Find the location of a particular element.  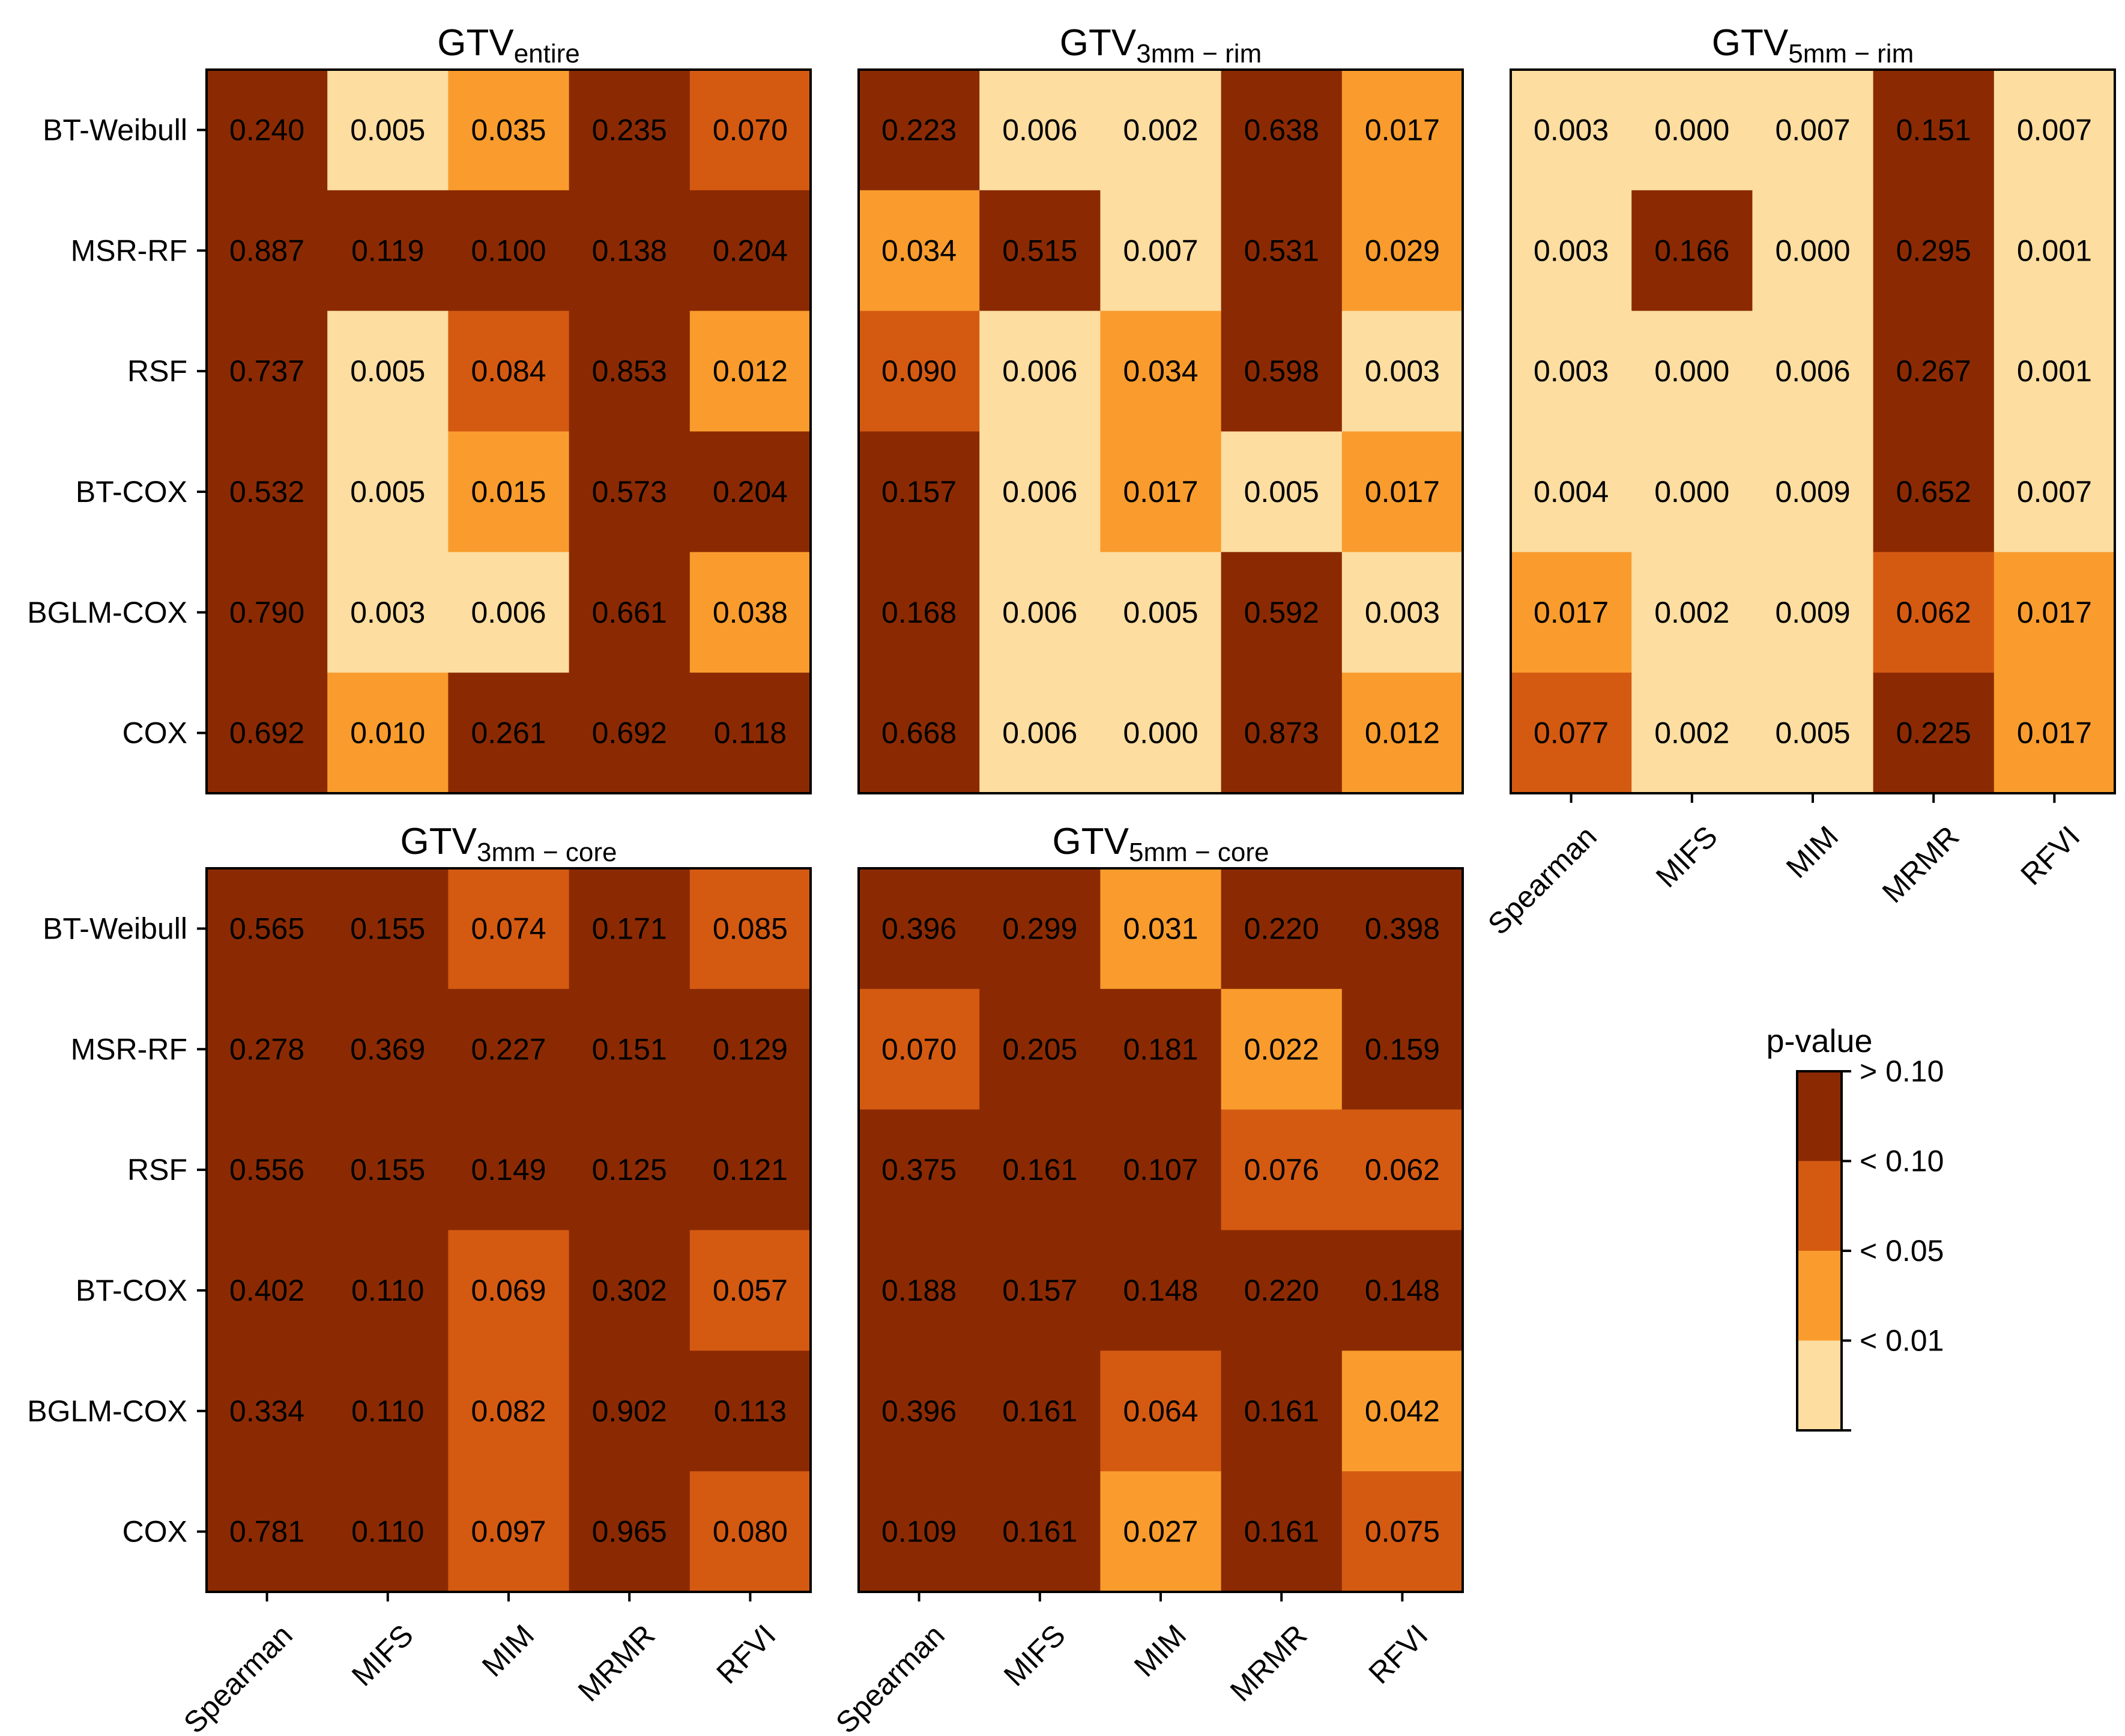

cell-value-label: 0.138 is located at coordinates (630, 250).